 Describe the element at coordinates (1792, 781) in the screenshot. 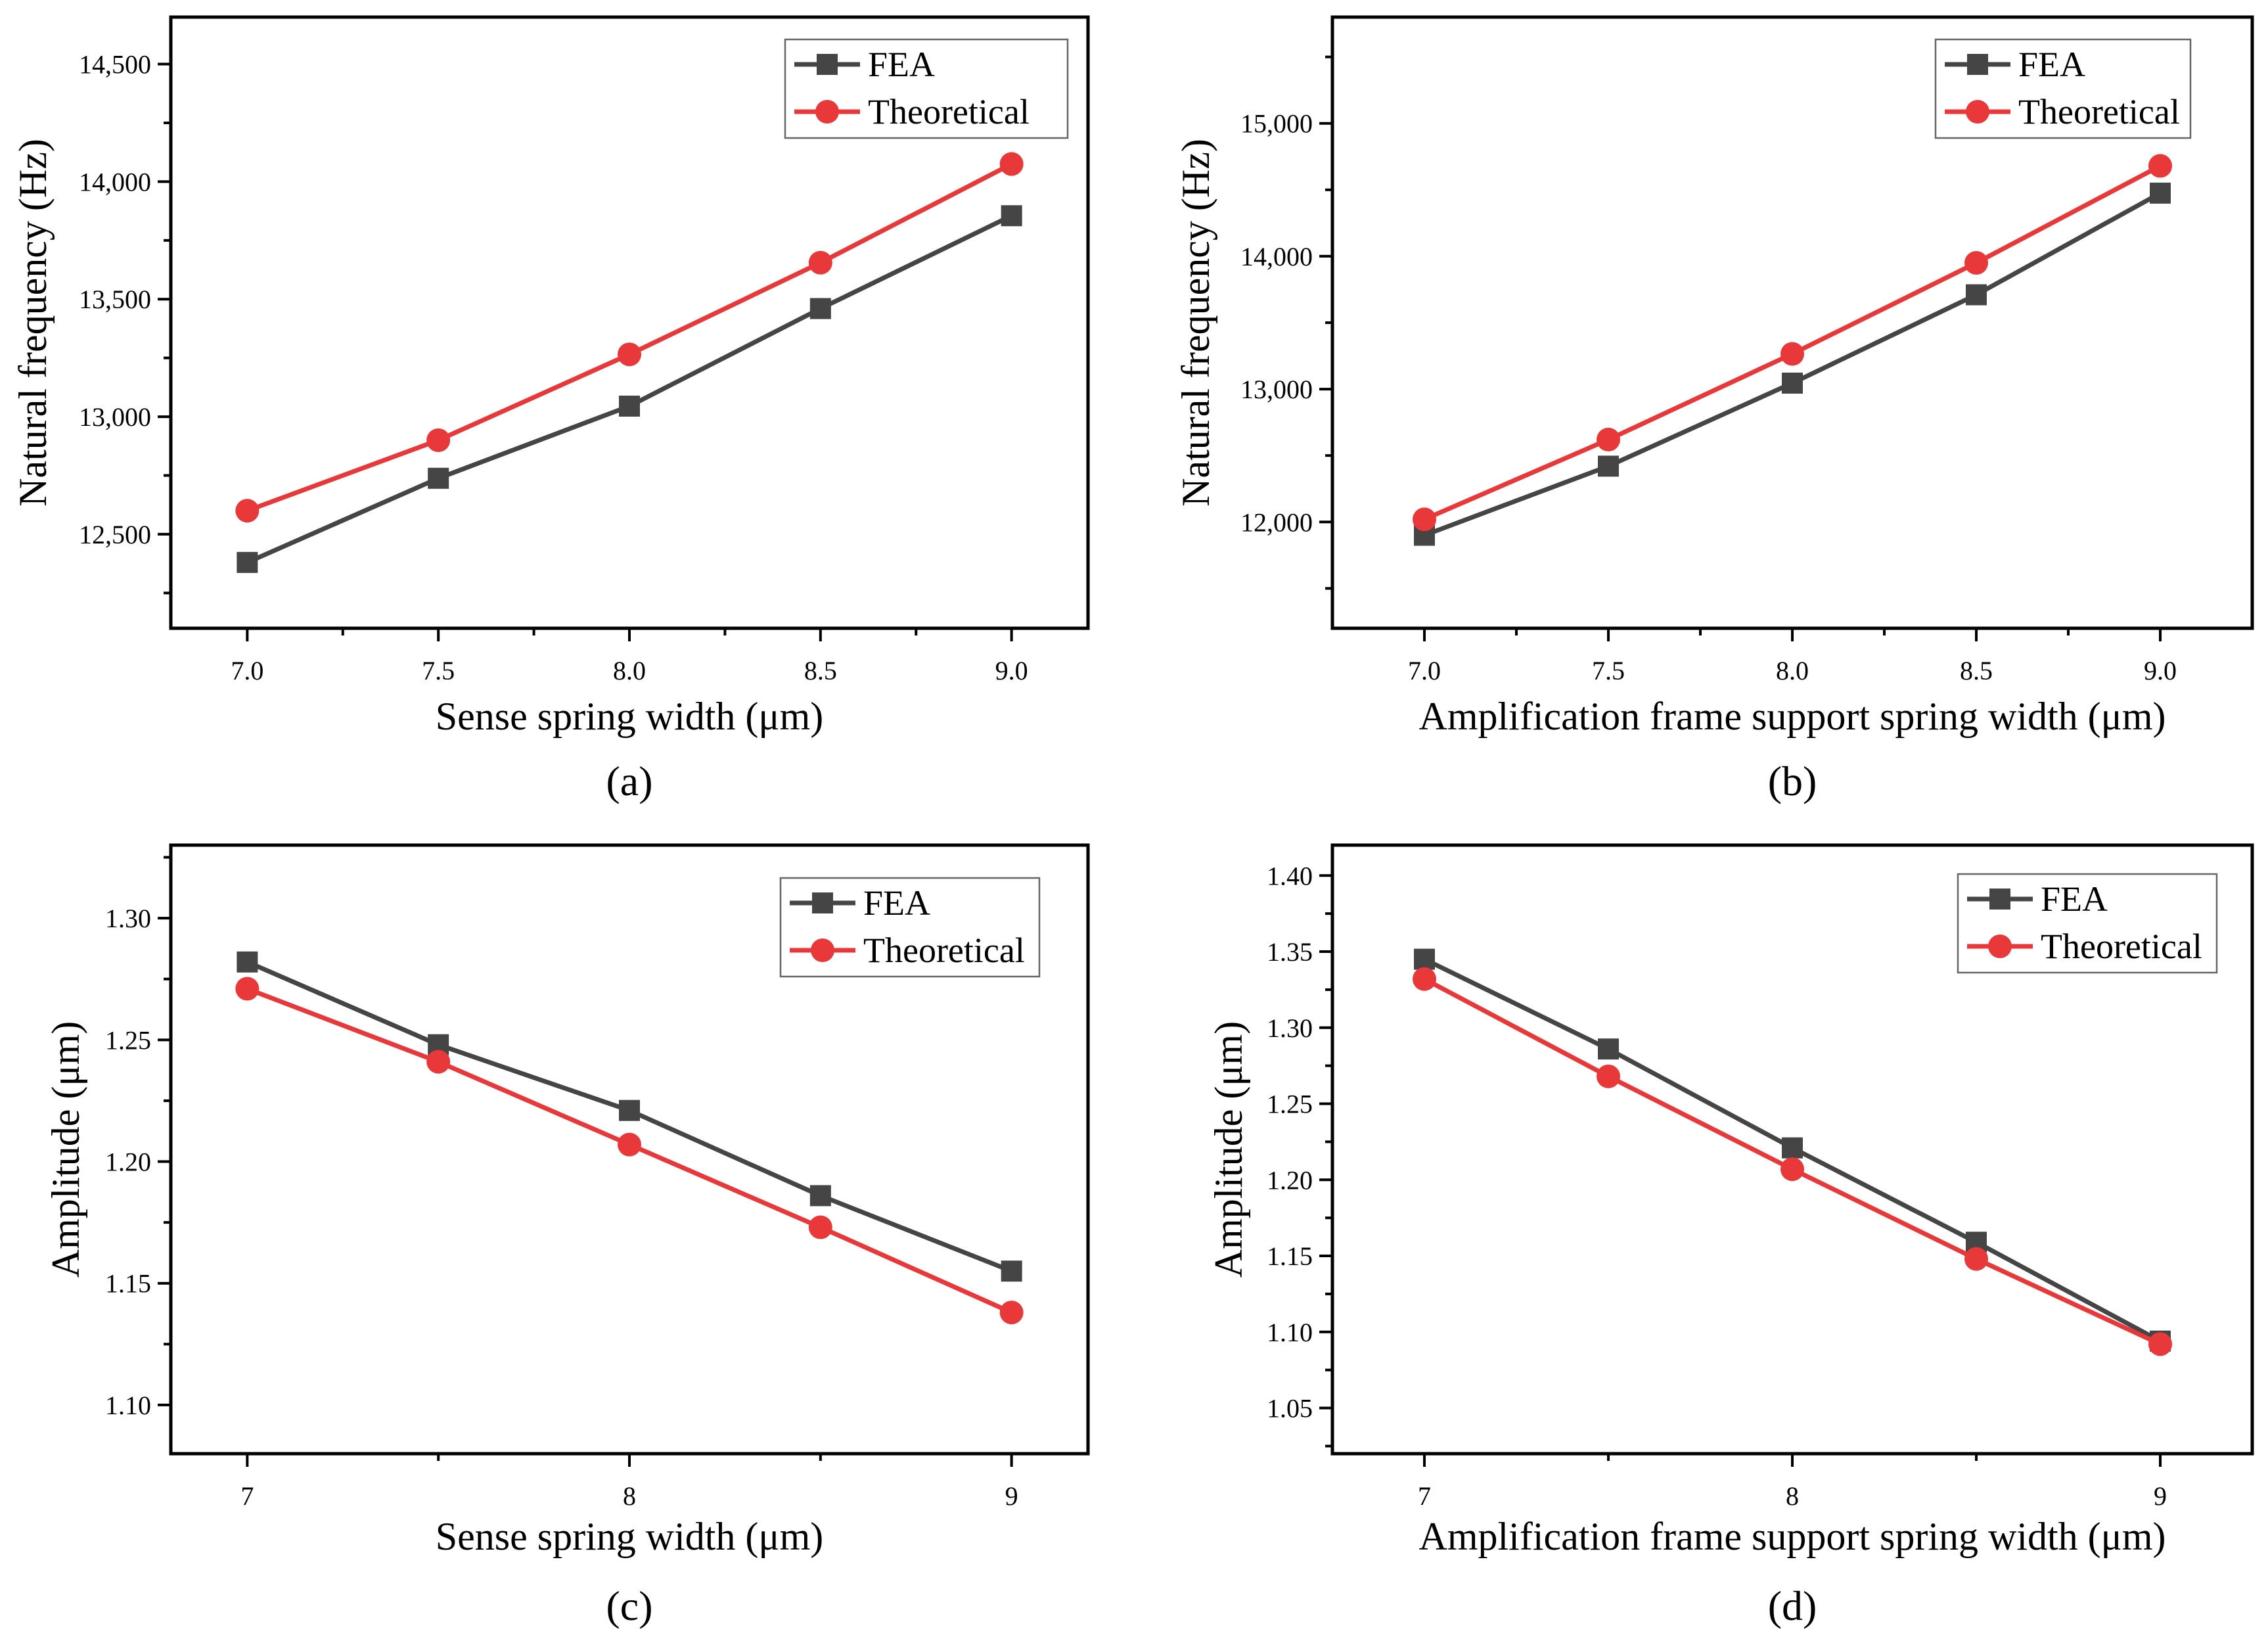

I see `panel-label: (b)` at that location.